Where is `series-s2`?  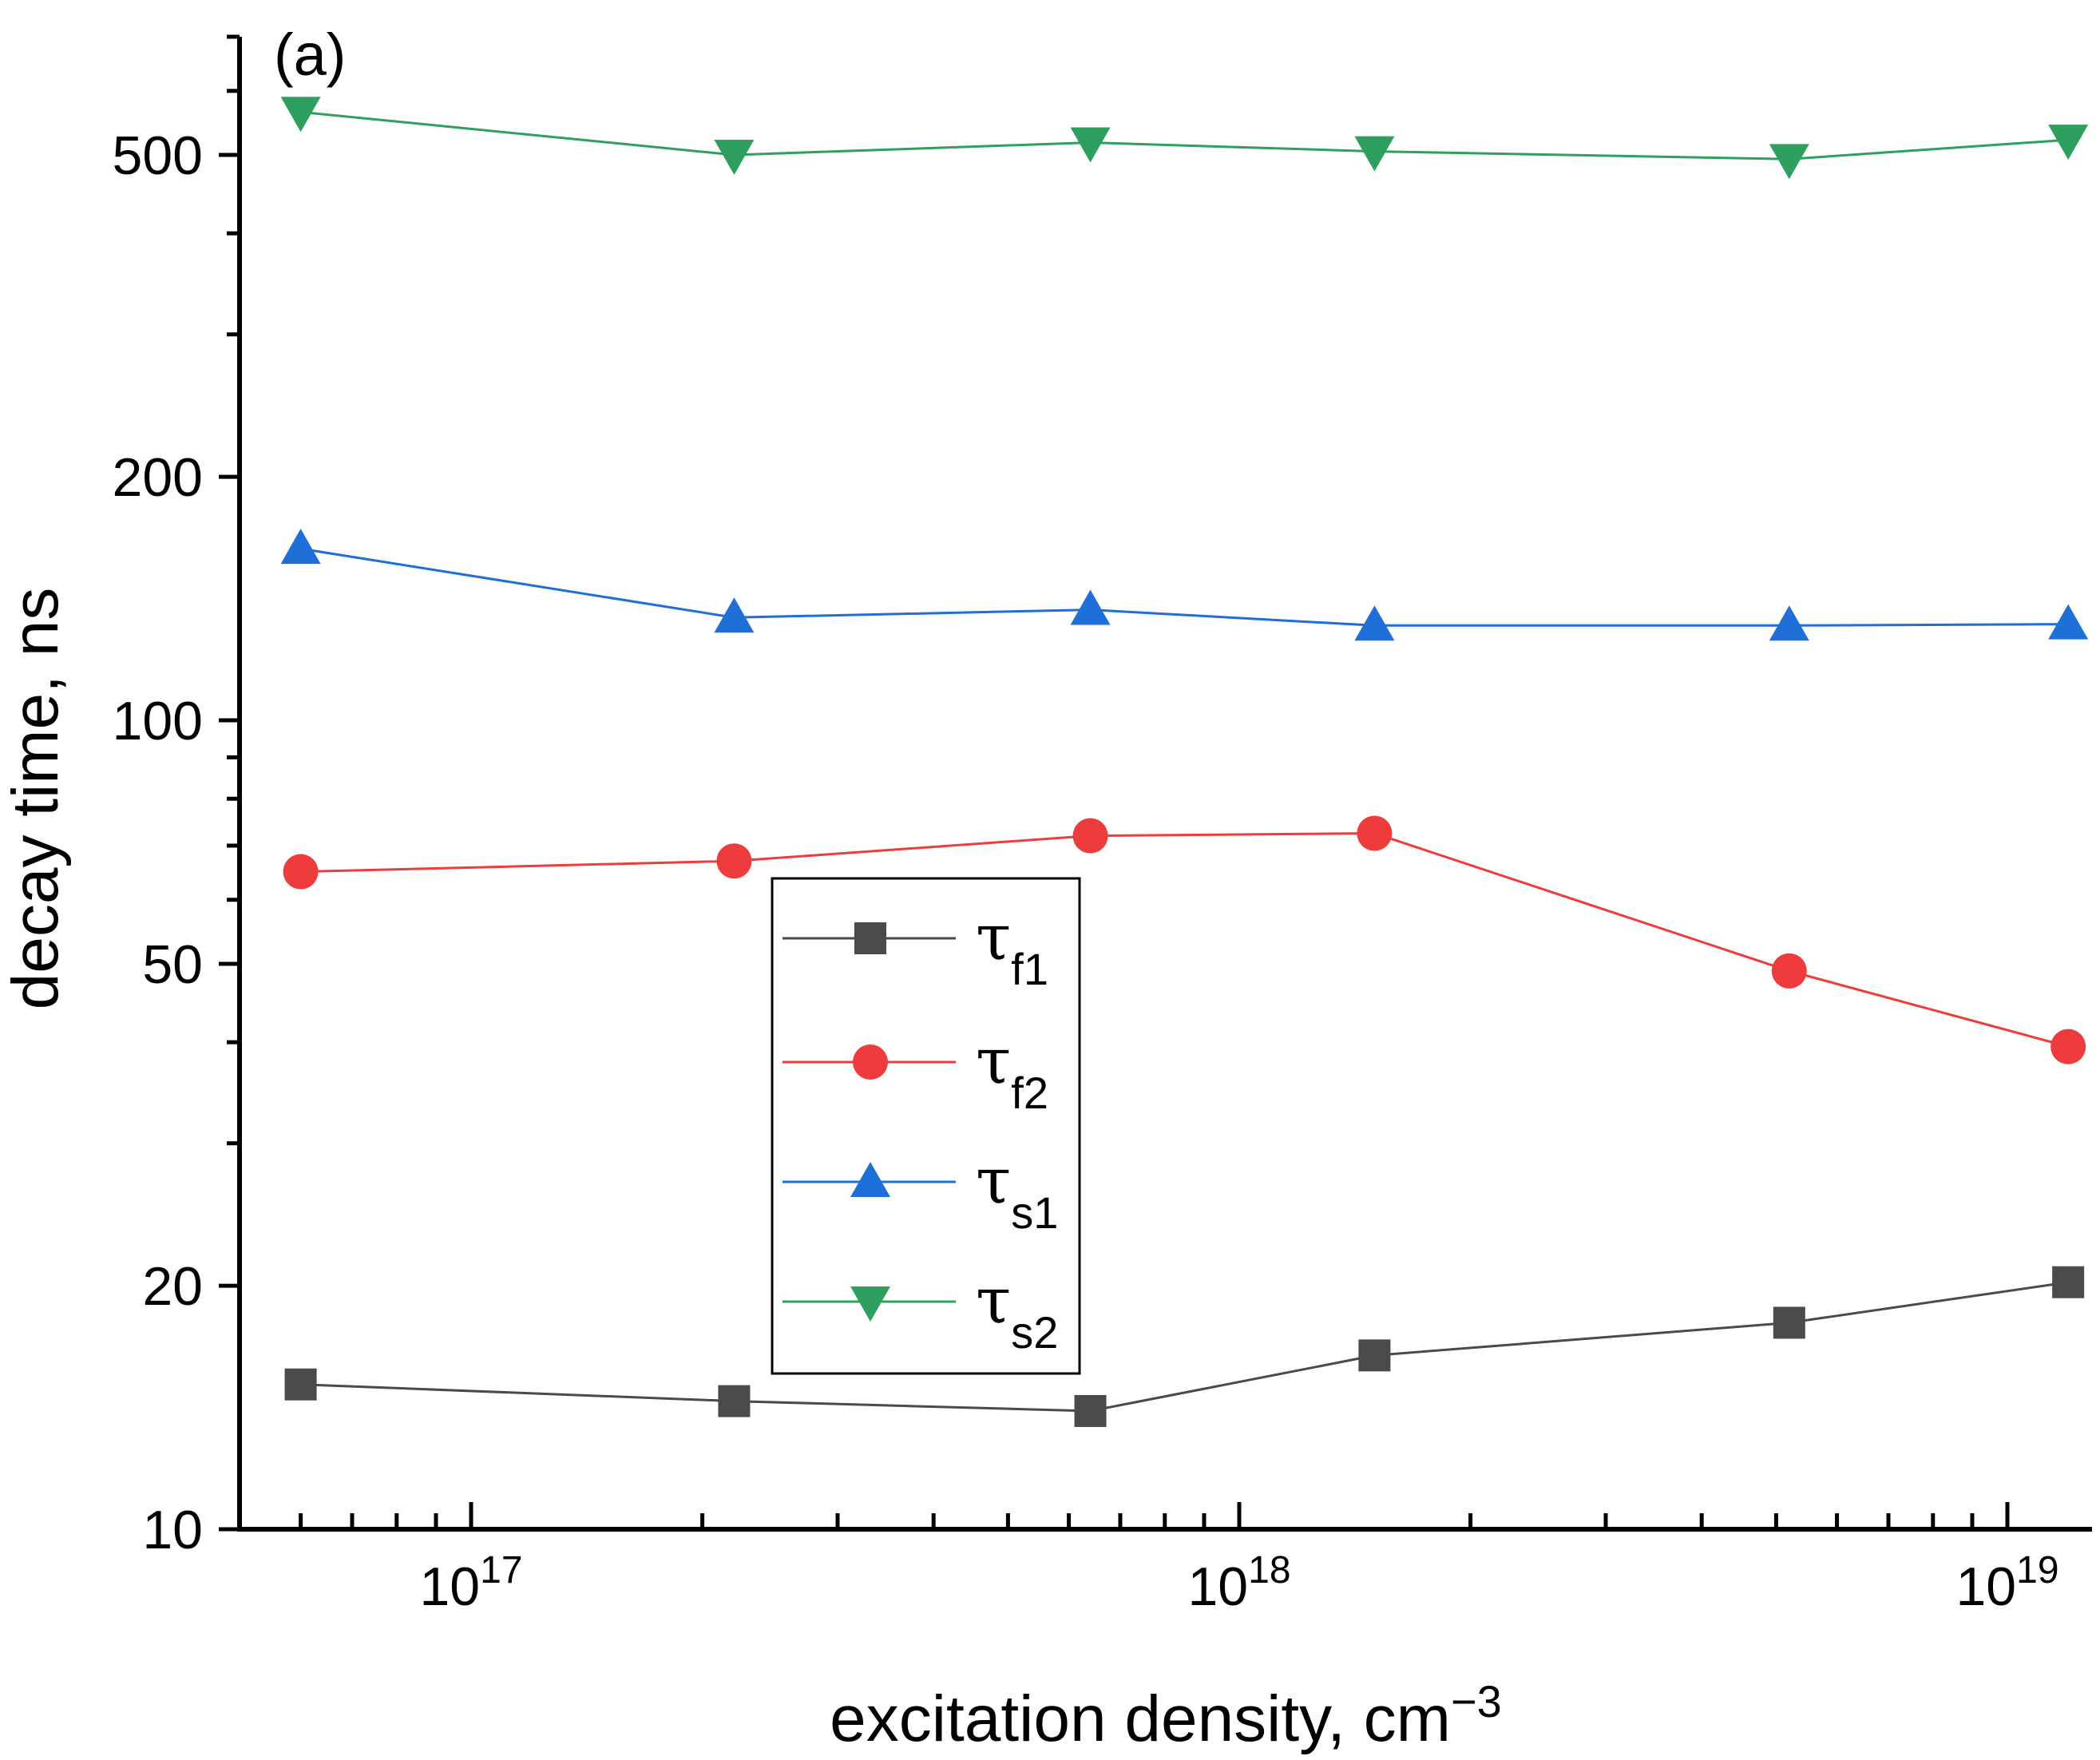
series-s2 is located at coordinates (1184, 138).